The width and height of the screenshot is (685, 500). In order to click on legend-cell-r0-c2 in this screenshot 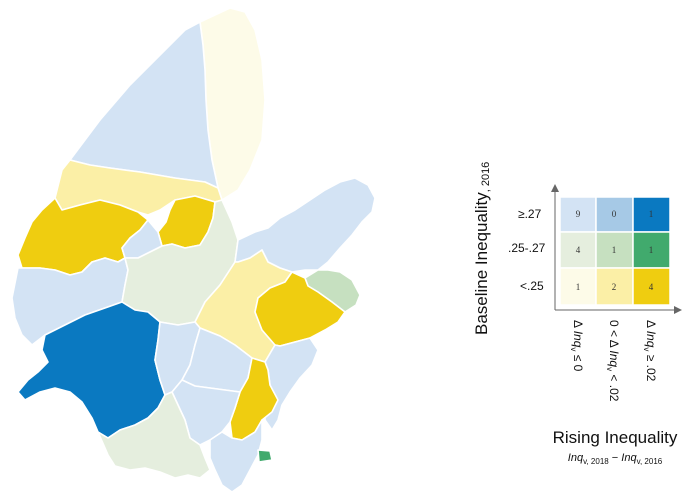, I will do `click(651, 214)`.